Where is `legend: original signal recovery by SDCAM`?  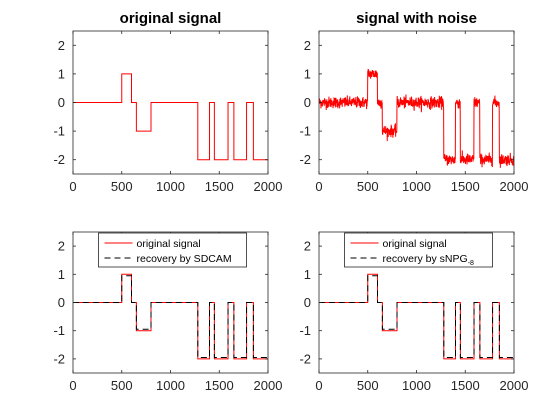 legend: original signal recovery by SDCAM is located at coordinates (172, 250).